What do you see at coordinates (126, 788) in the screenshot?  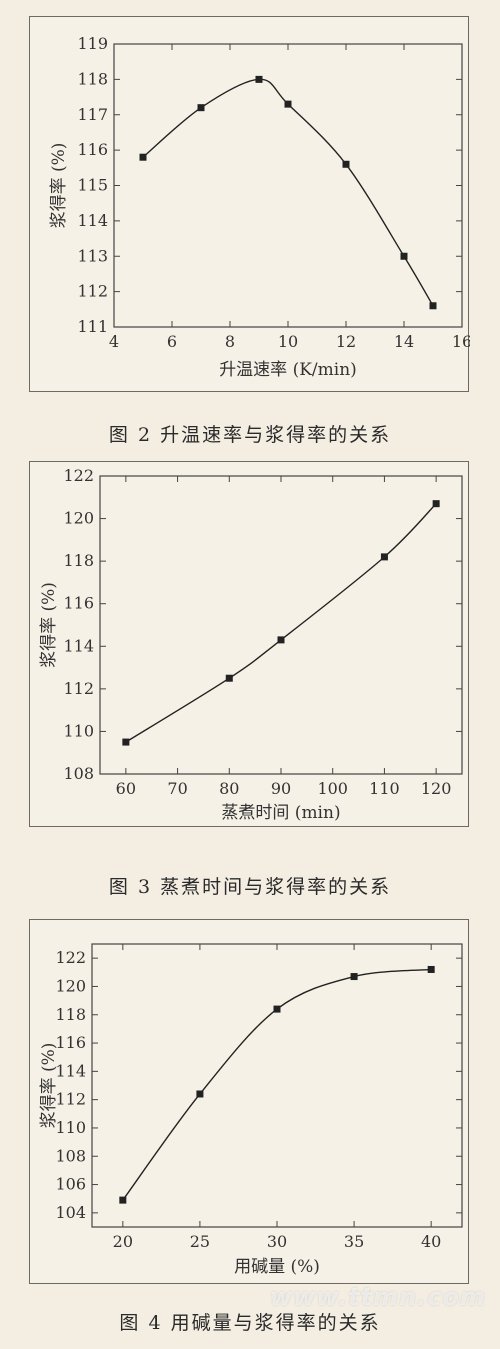 I see `x-tick-label: 60` at bounding box center [126, 788].